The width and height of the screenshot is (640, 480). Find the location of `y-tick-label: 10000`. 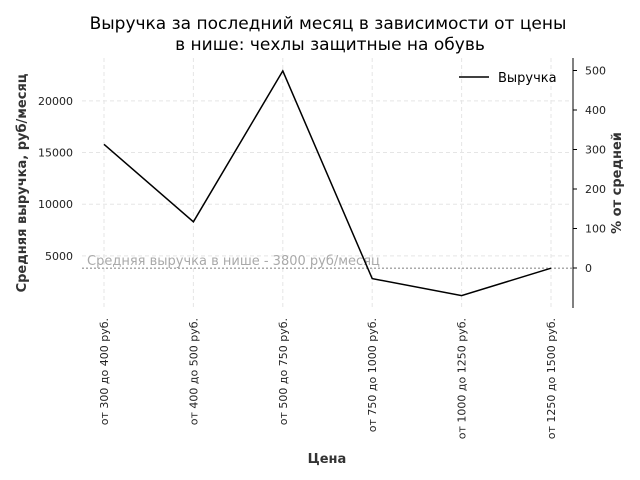

y-tick-label: 10000 is located at coordinates (55, 204).